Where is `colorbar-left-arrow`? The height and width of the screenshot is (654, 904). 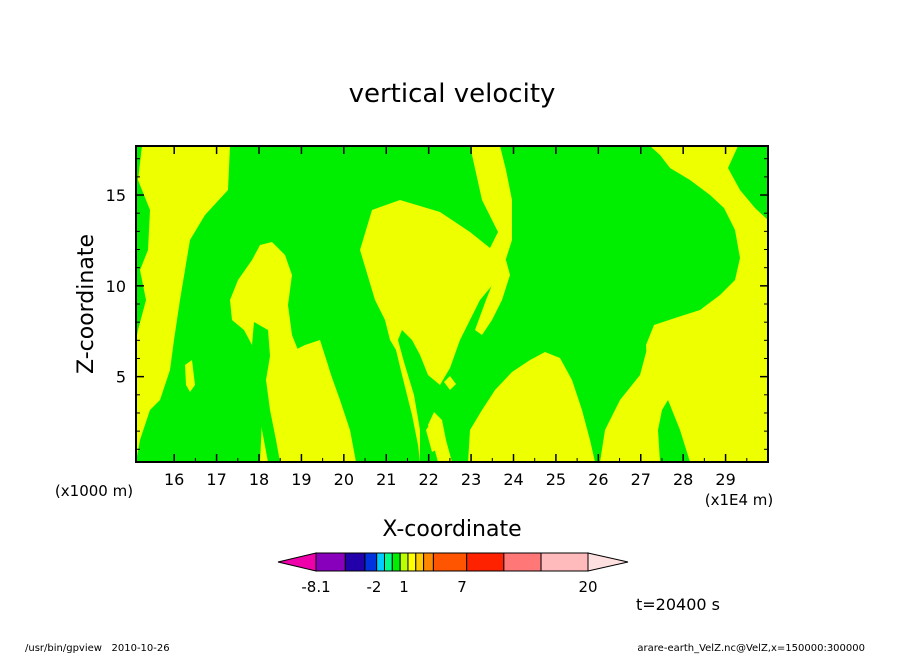
colorbar-left-arrow is located at coordinates (297, 562).